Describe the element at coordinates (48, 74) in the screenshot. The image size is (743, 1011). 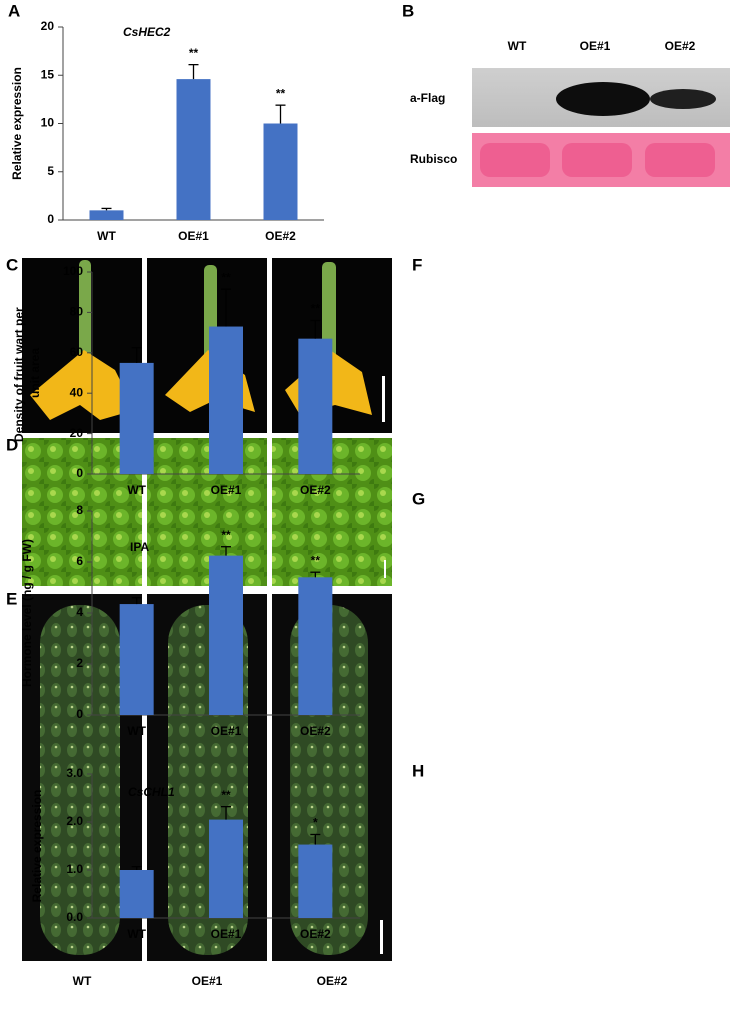
I see `y-tick-label: 15` at that location.